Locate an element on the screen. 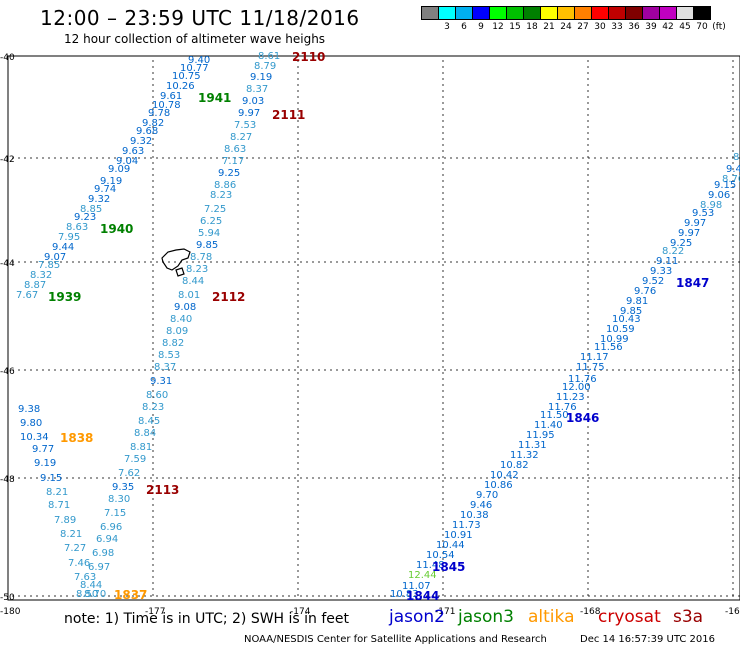 The image size is (740, 650). wave-height-label: 9.07 is located at coordinates (55, 257).